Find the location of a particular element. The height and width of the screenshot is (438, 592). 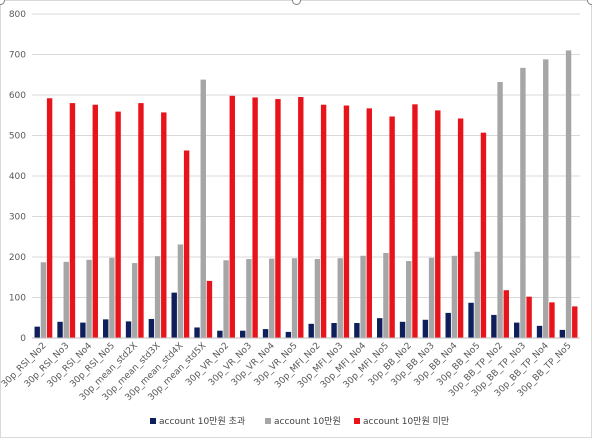

legend-label-1: account 10만원 초과 is located at coordinates (202, 421).